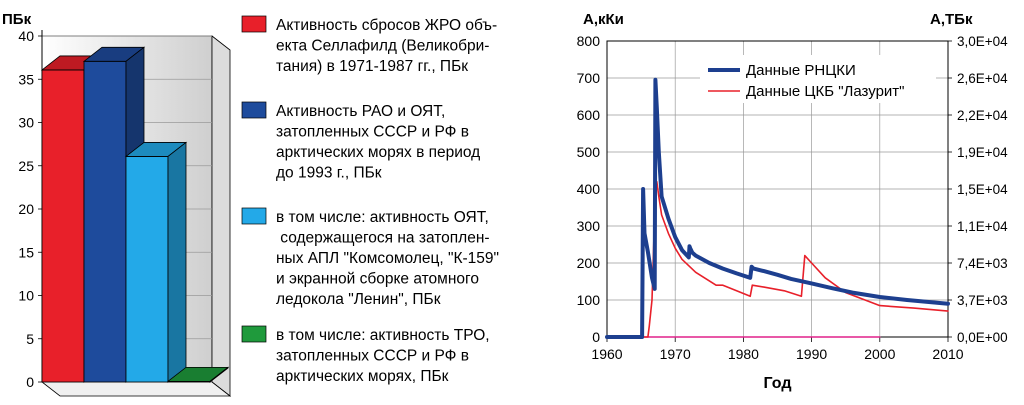 Image resolution: width=1024 pixels, height=405 pixels. I want to click on legend-line: в том числе: активность ТРО,, so click(383, 335).